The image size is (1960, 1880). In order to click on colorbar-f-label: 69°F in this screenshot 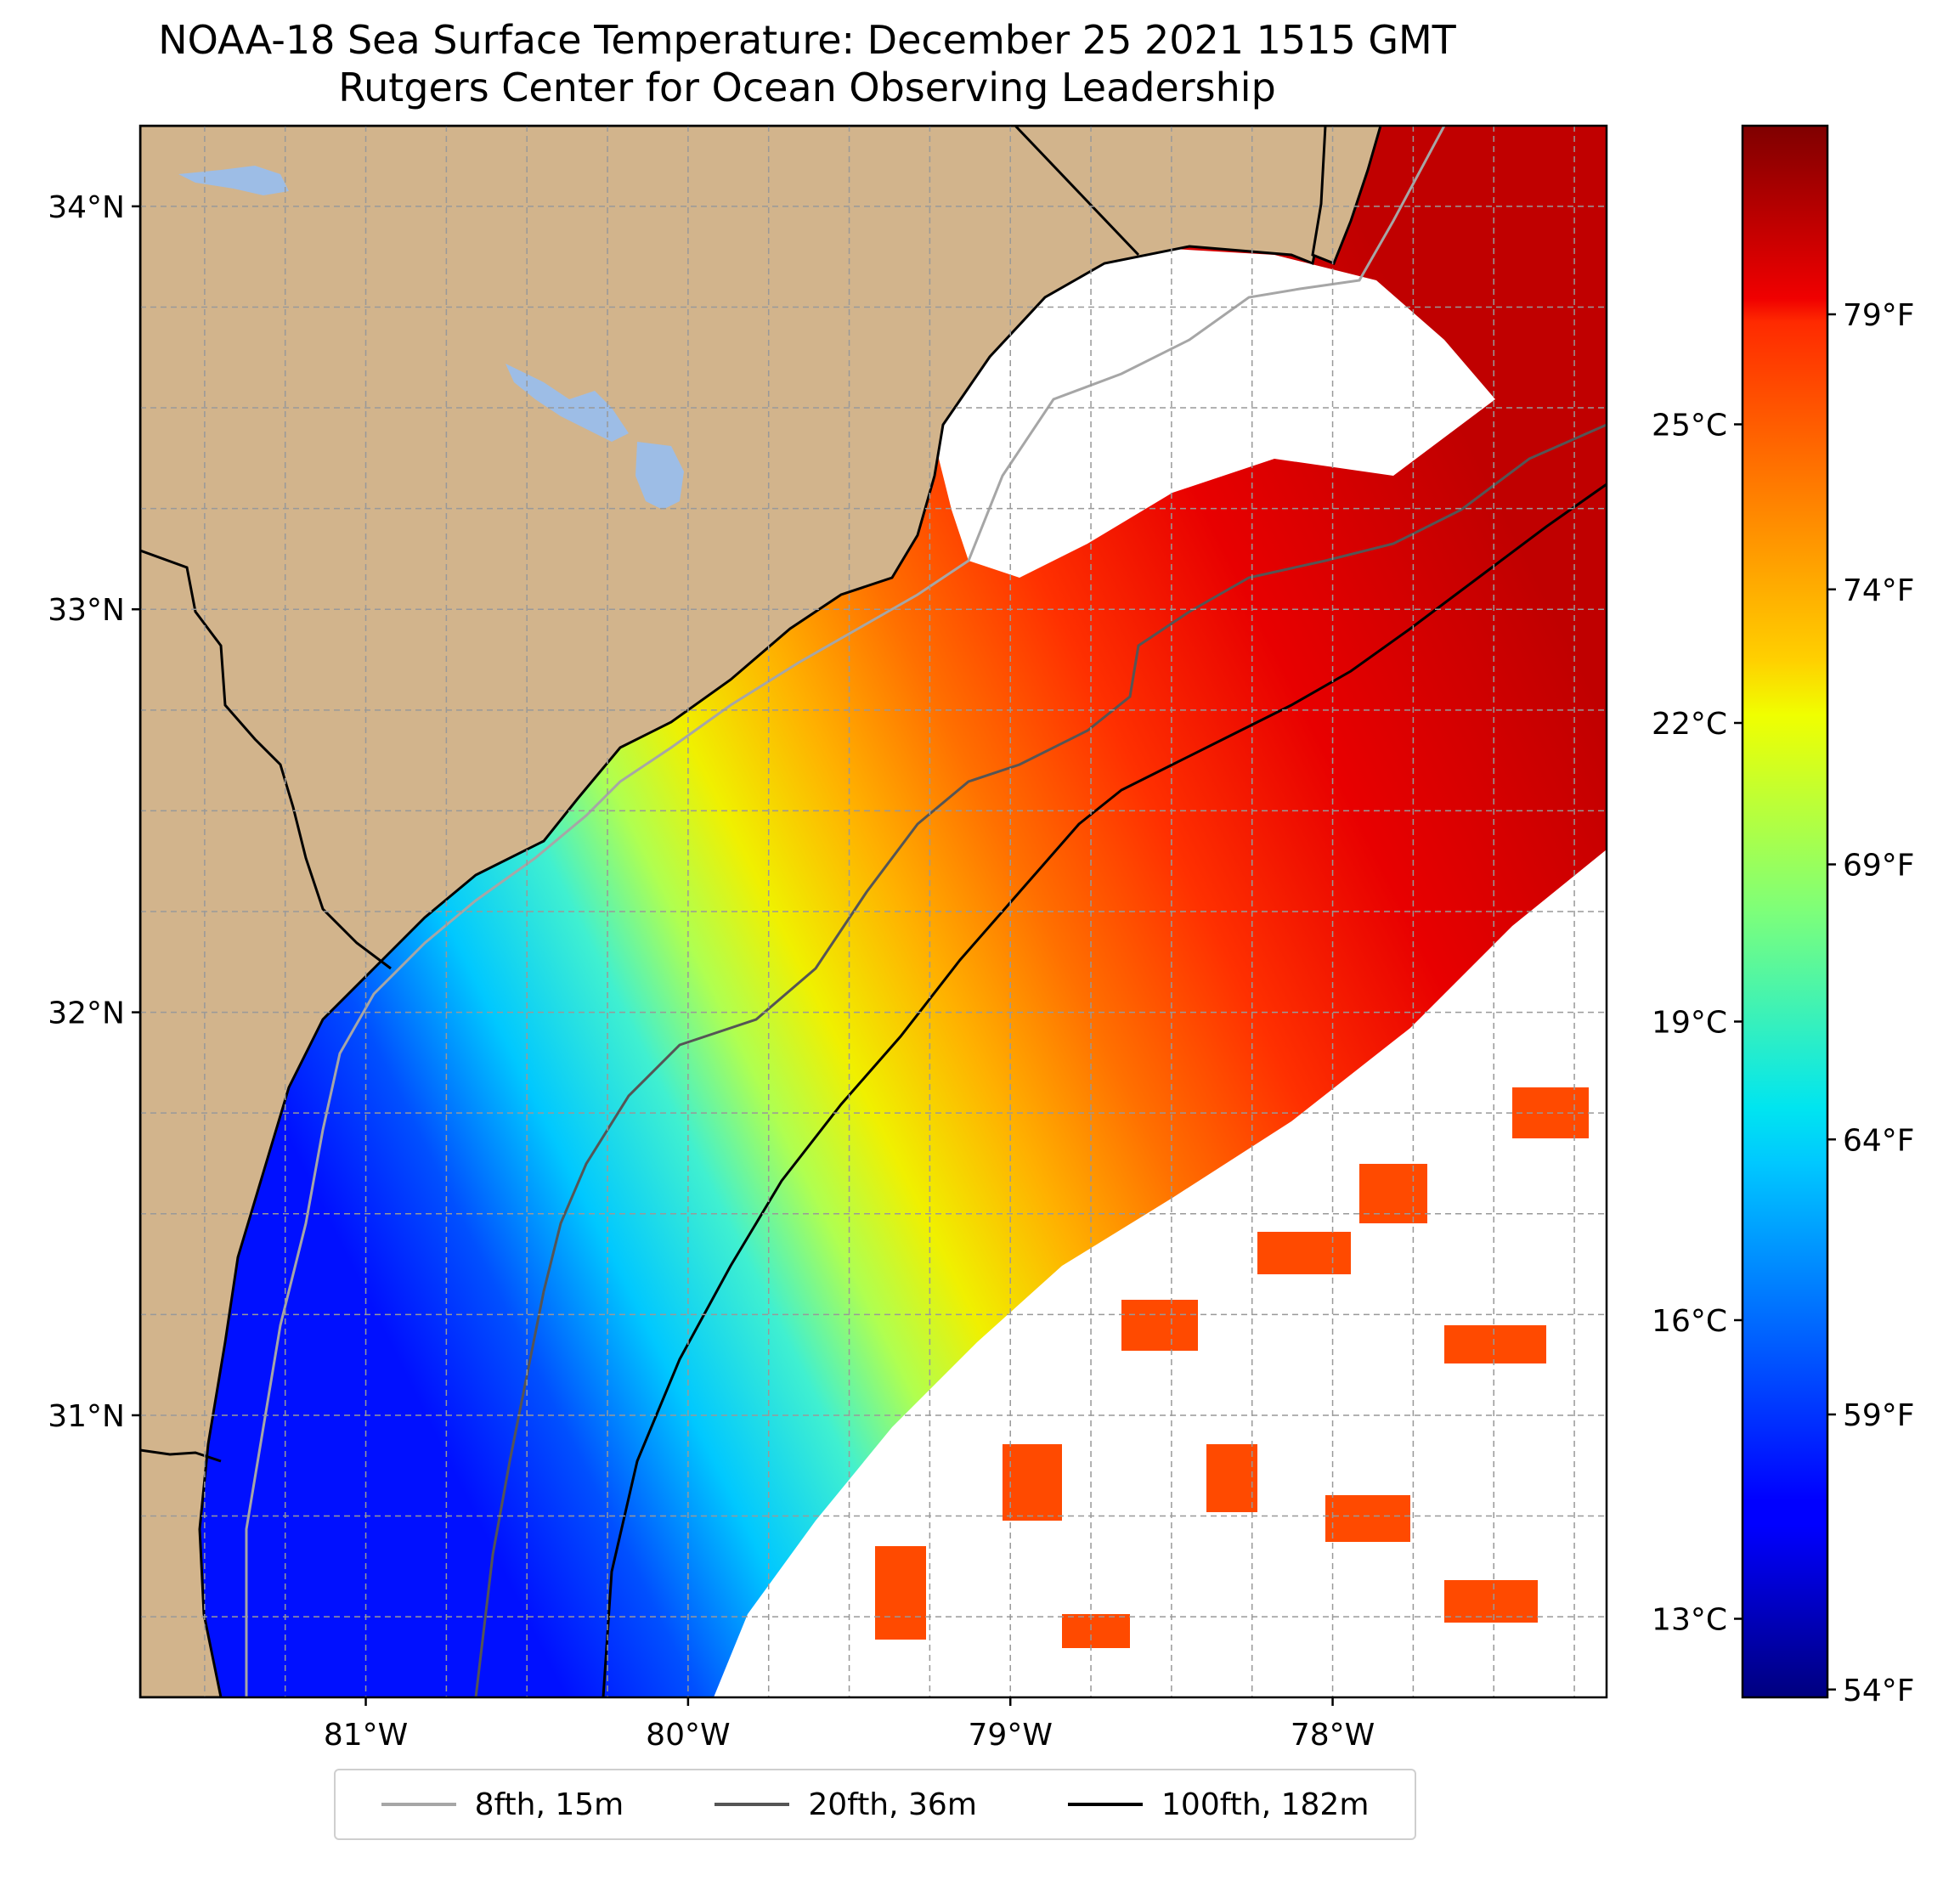, I will do `click(1879, 866)`.